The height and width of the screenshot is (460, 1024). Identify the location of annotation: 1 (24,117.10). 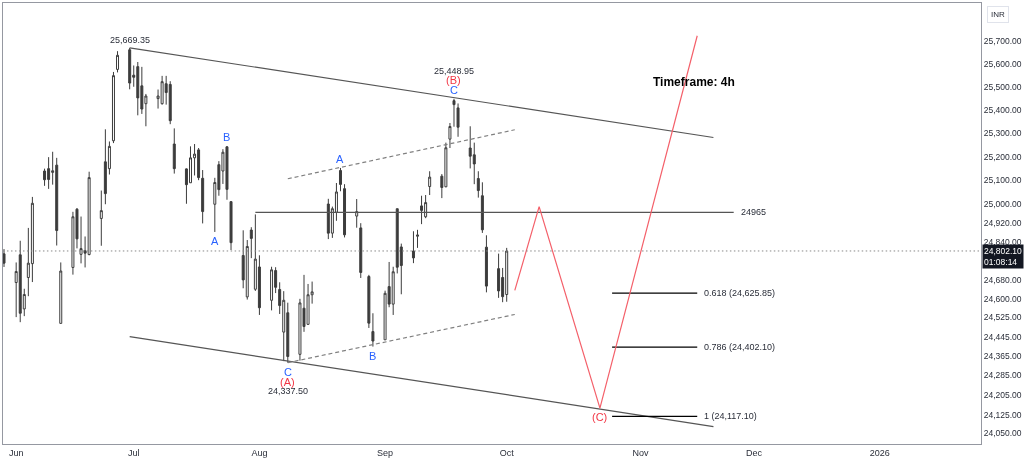
(730, 416).